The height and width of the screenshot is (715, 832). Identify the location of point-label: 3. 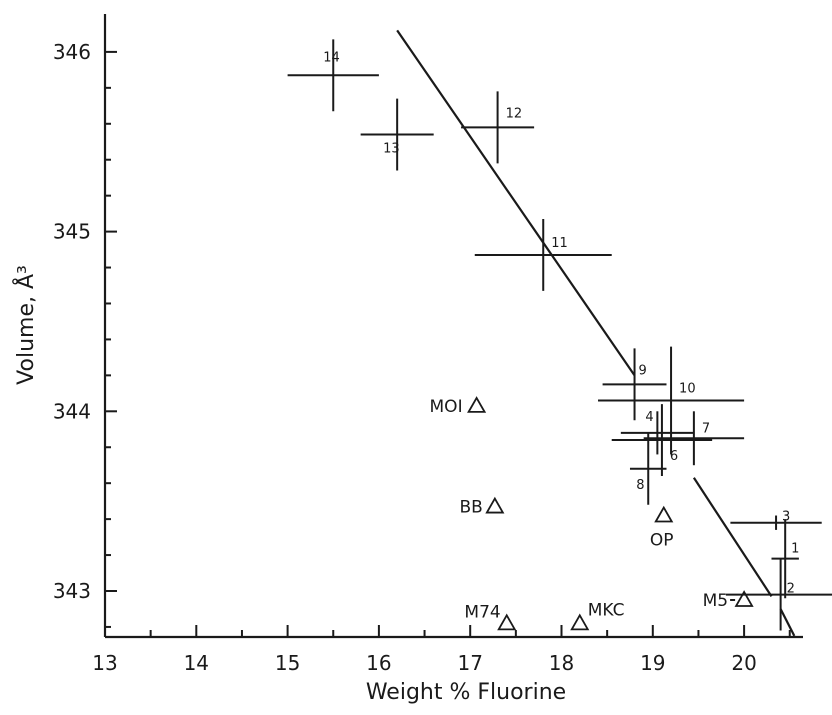
(786, 517).